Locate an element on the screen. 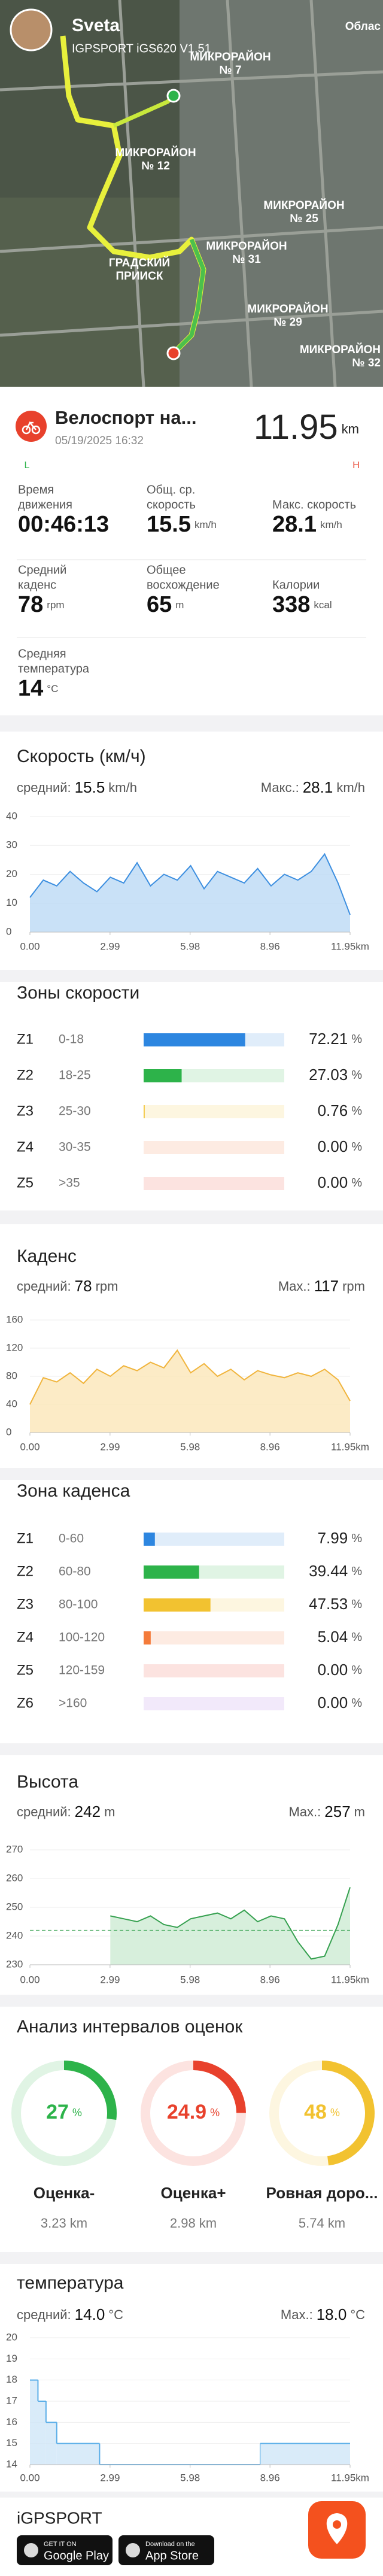 The height and width of the screenshot is (2576, 383). max-text-part: Max.: is located at coordinates (304, 1811).